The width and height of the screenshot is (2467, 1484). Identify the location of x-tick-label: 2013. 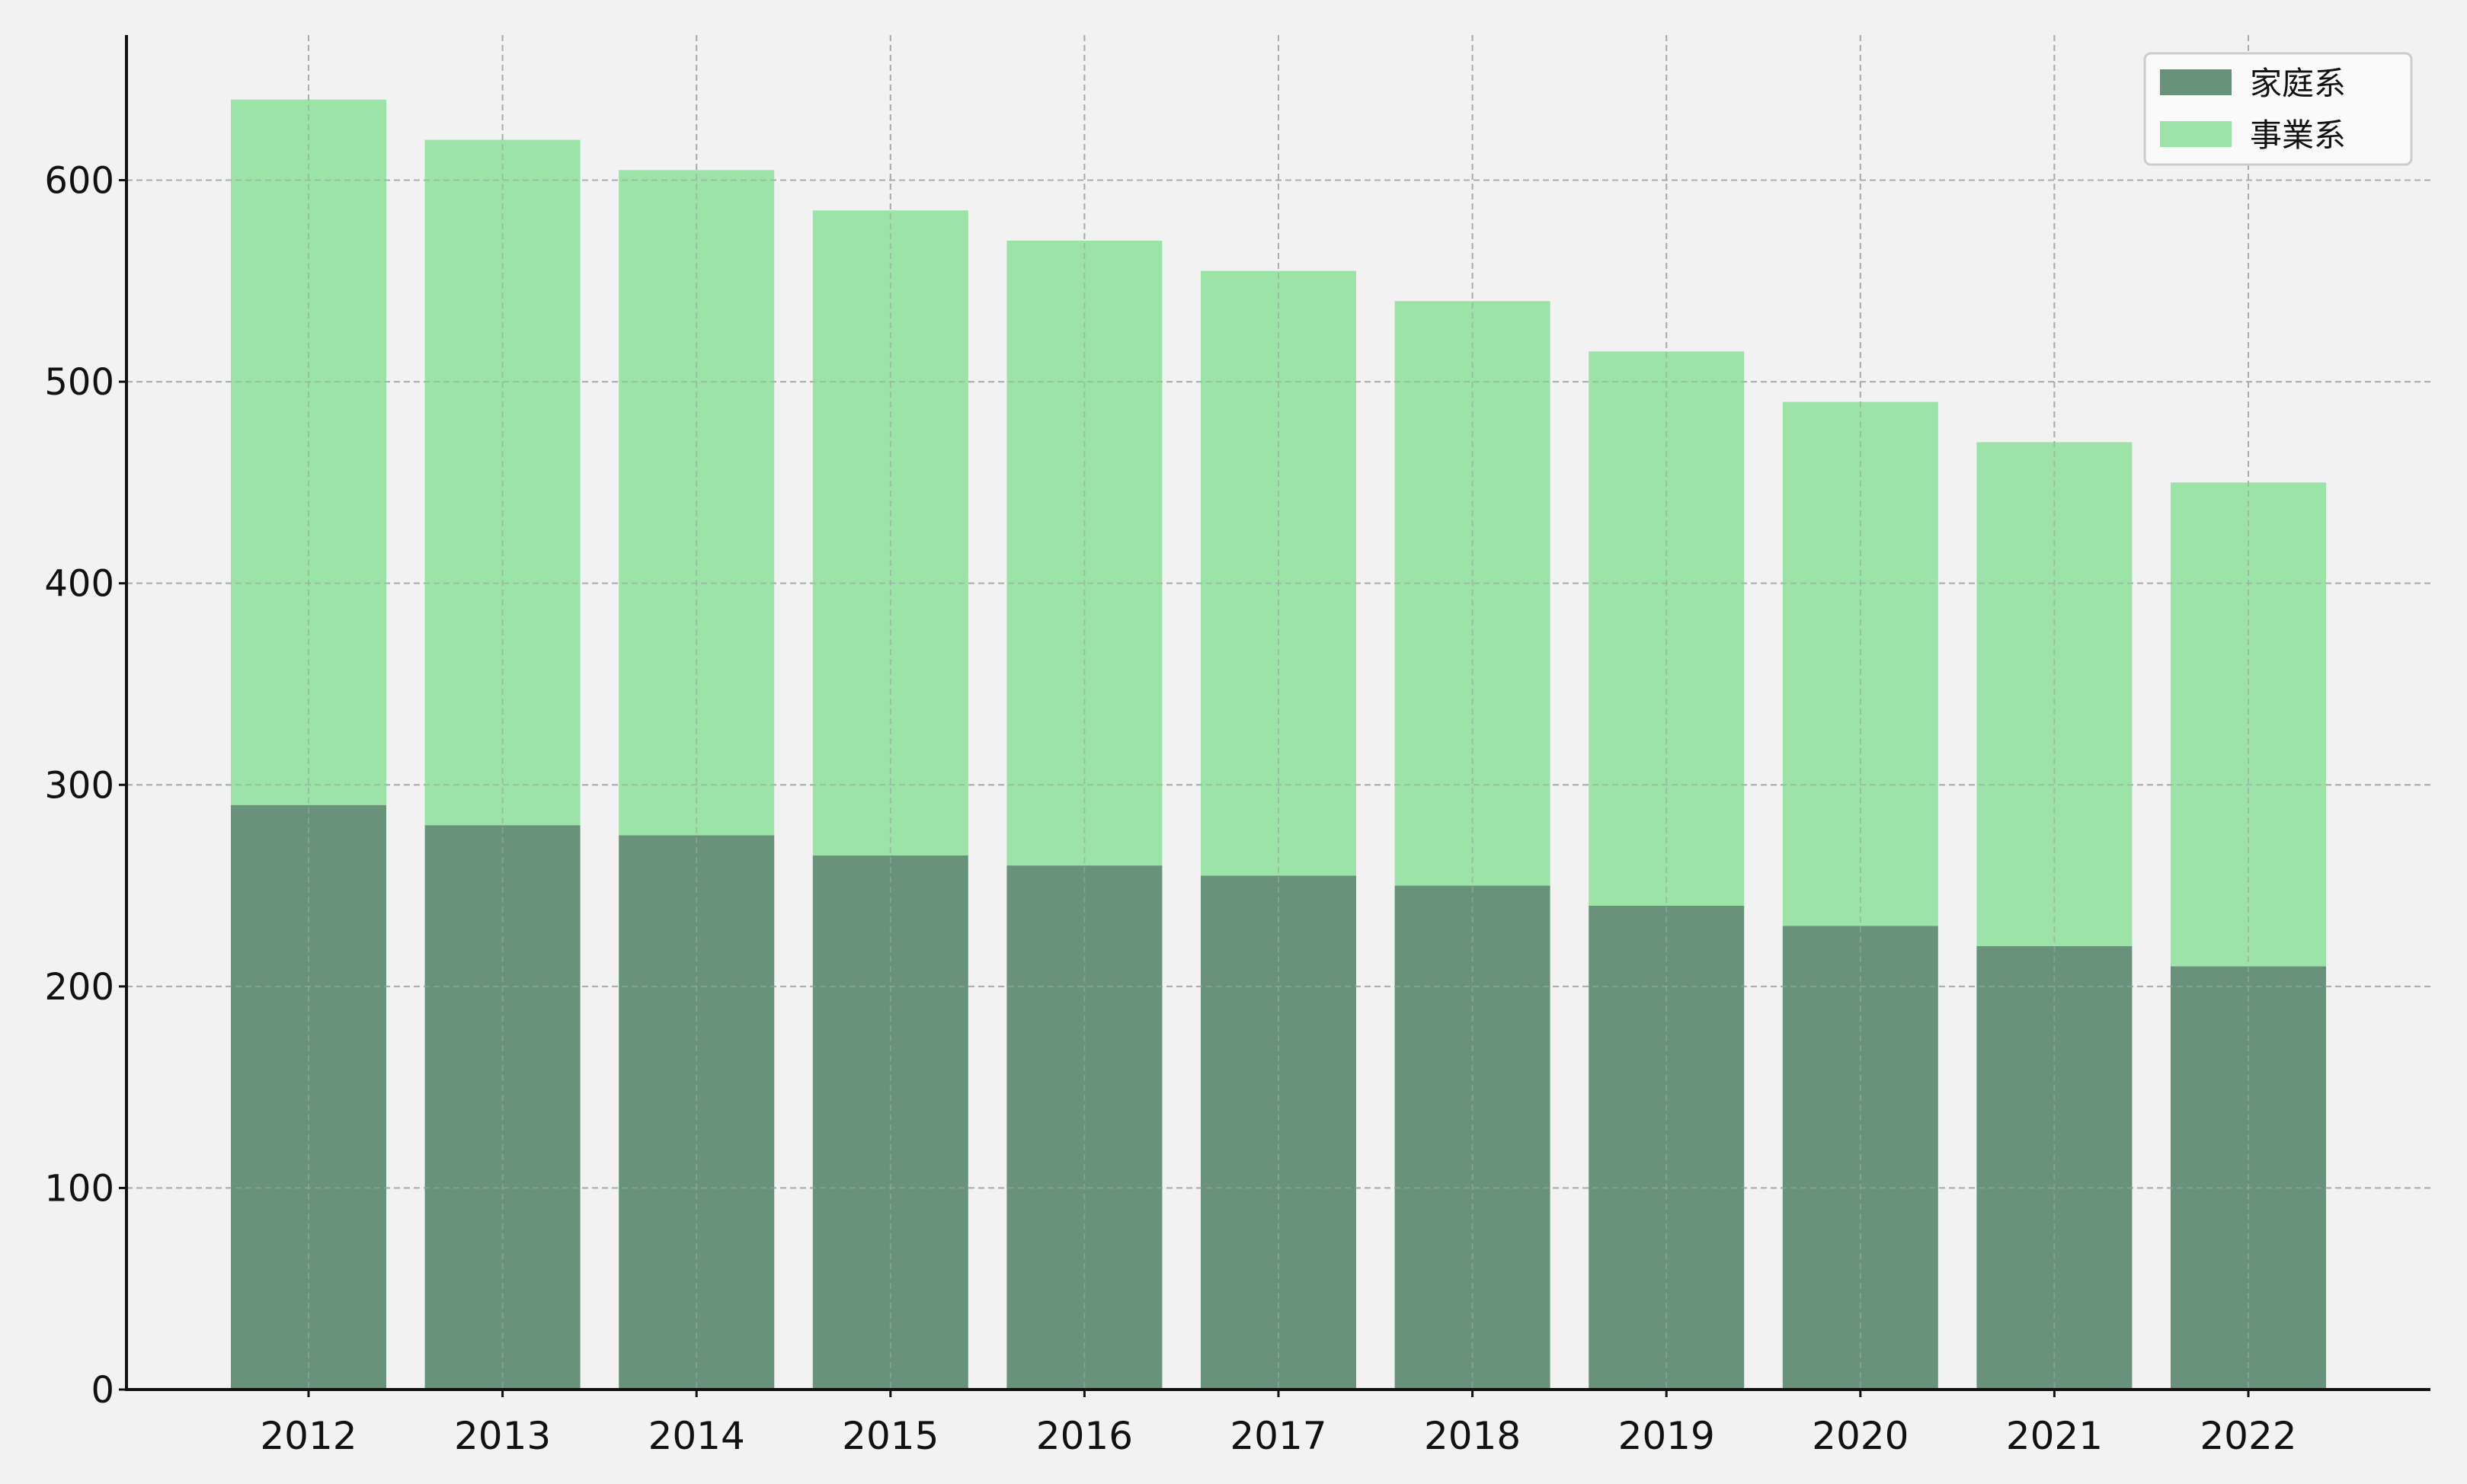
(503, 1436).